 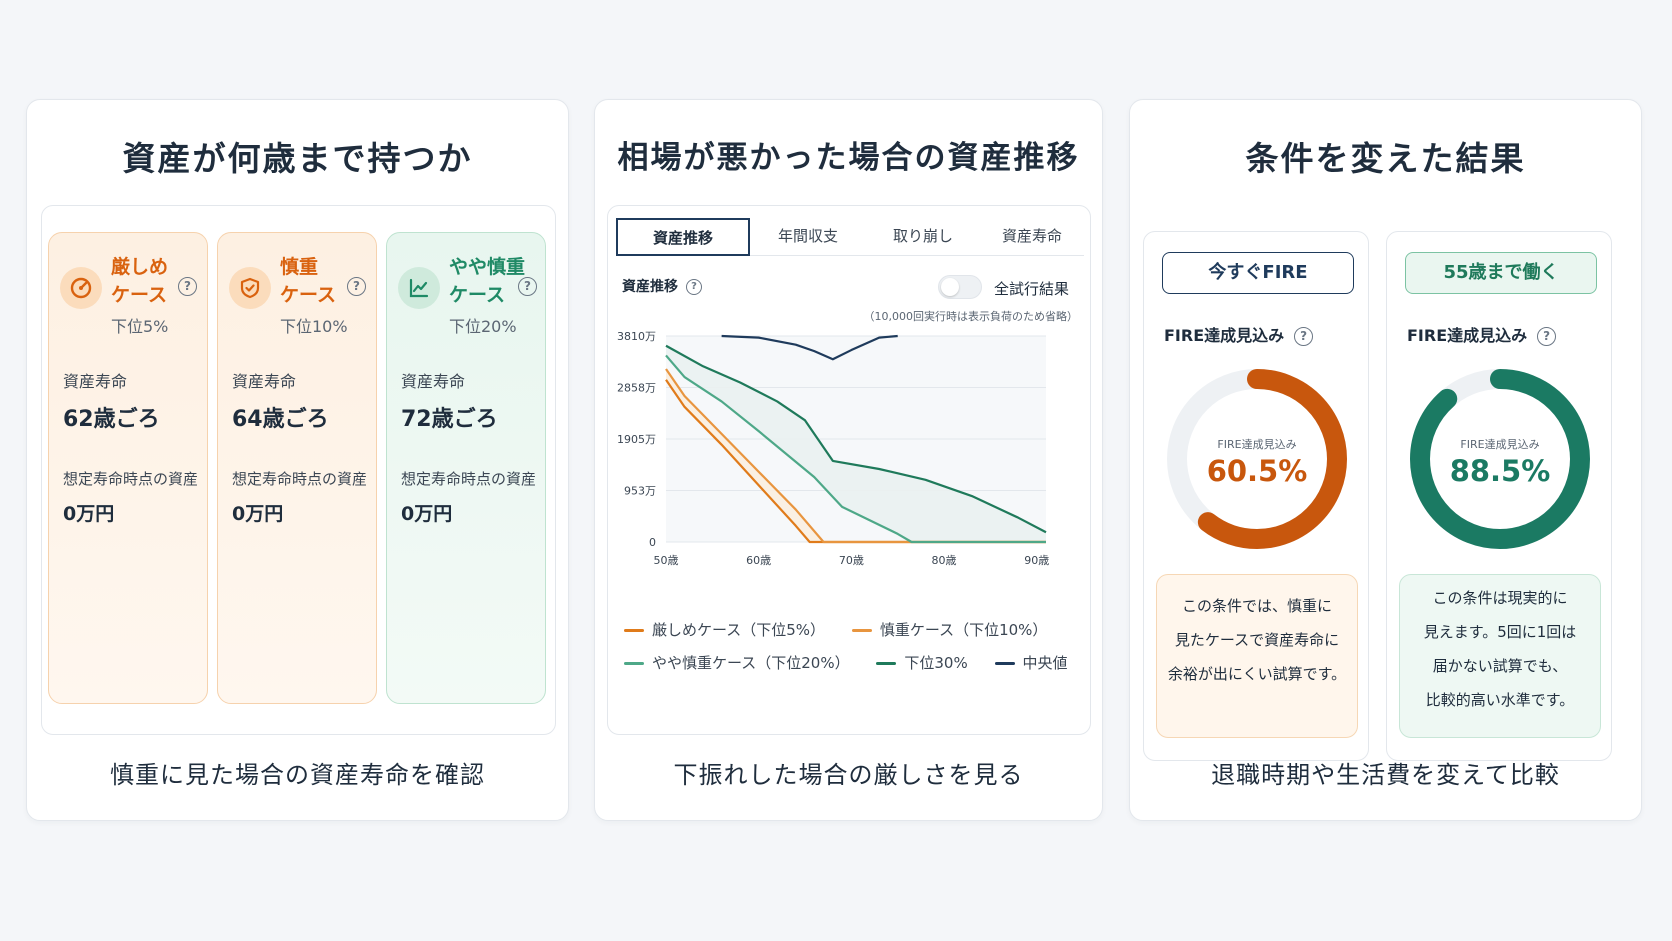 What do you see at coordinates (449, 419) in the screenshot?
I see `life-value: 72歳ごろ` at bounding box center [449, 419].